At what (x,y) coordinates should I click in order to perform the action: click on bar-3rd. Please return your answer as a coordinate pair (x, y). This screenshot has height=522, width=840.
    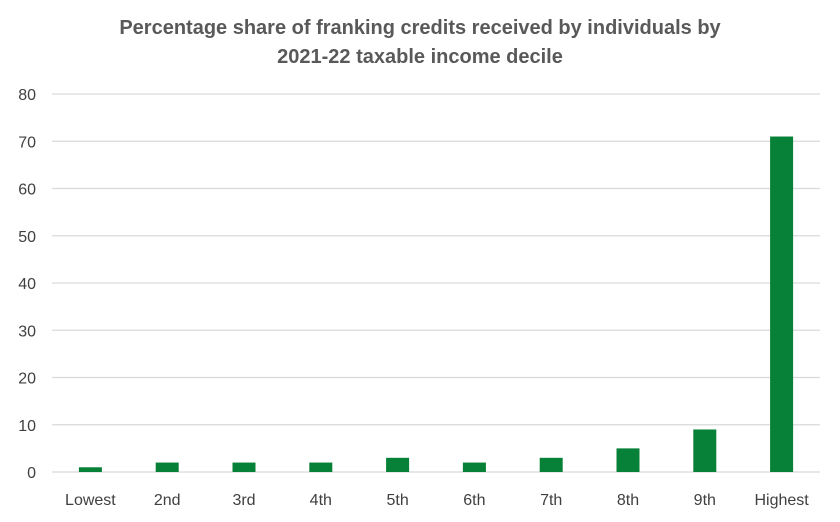
    Looking at the image, I should click on (244, 467).